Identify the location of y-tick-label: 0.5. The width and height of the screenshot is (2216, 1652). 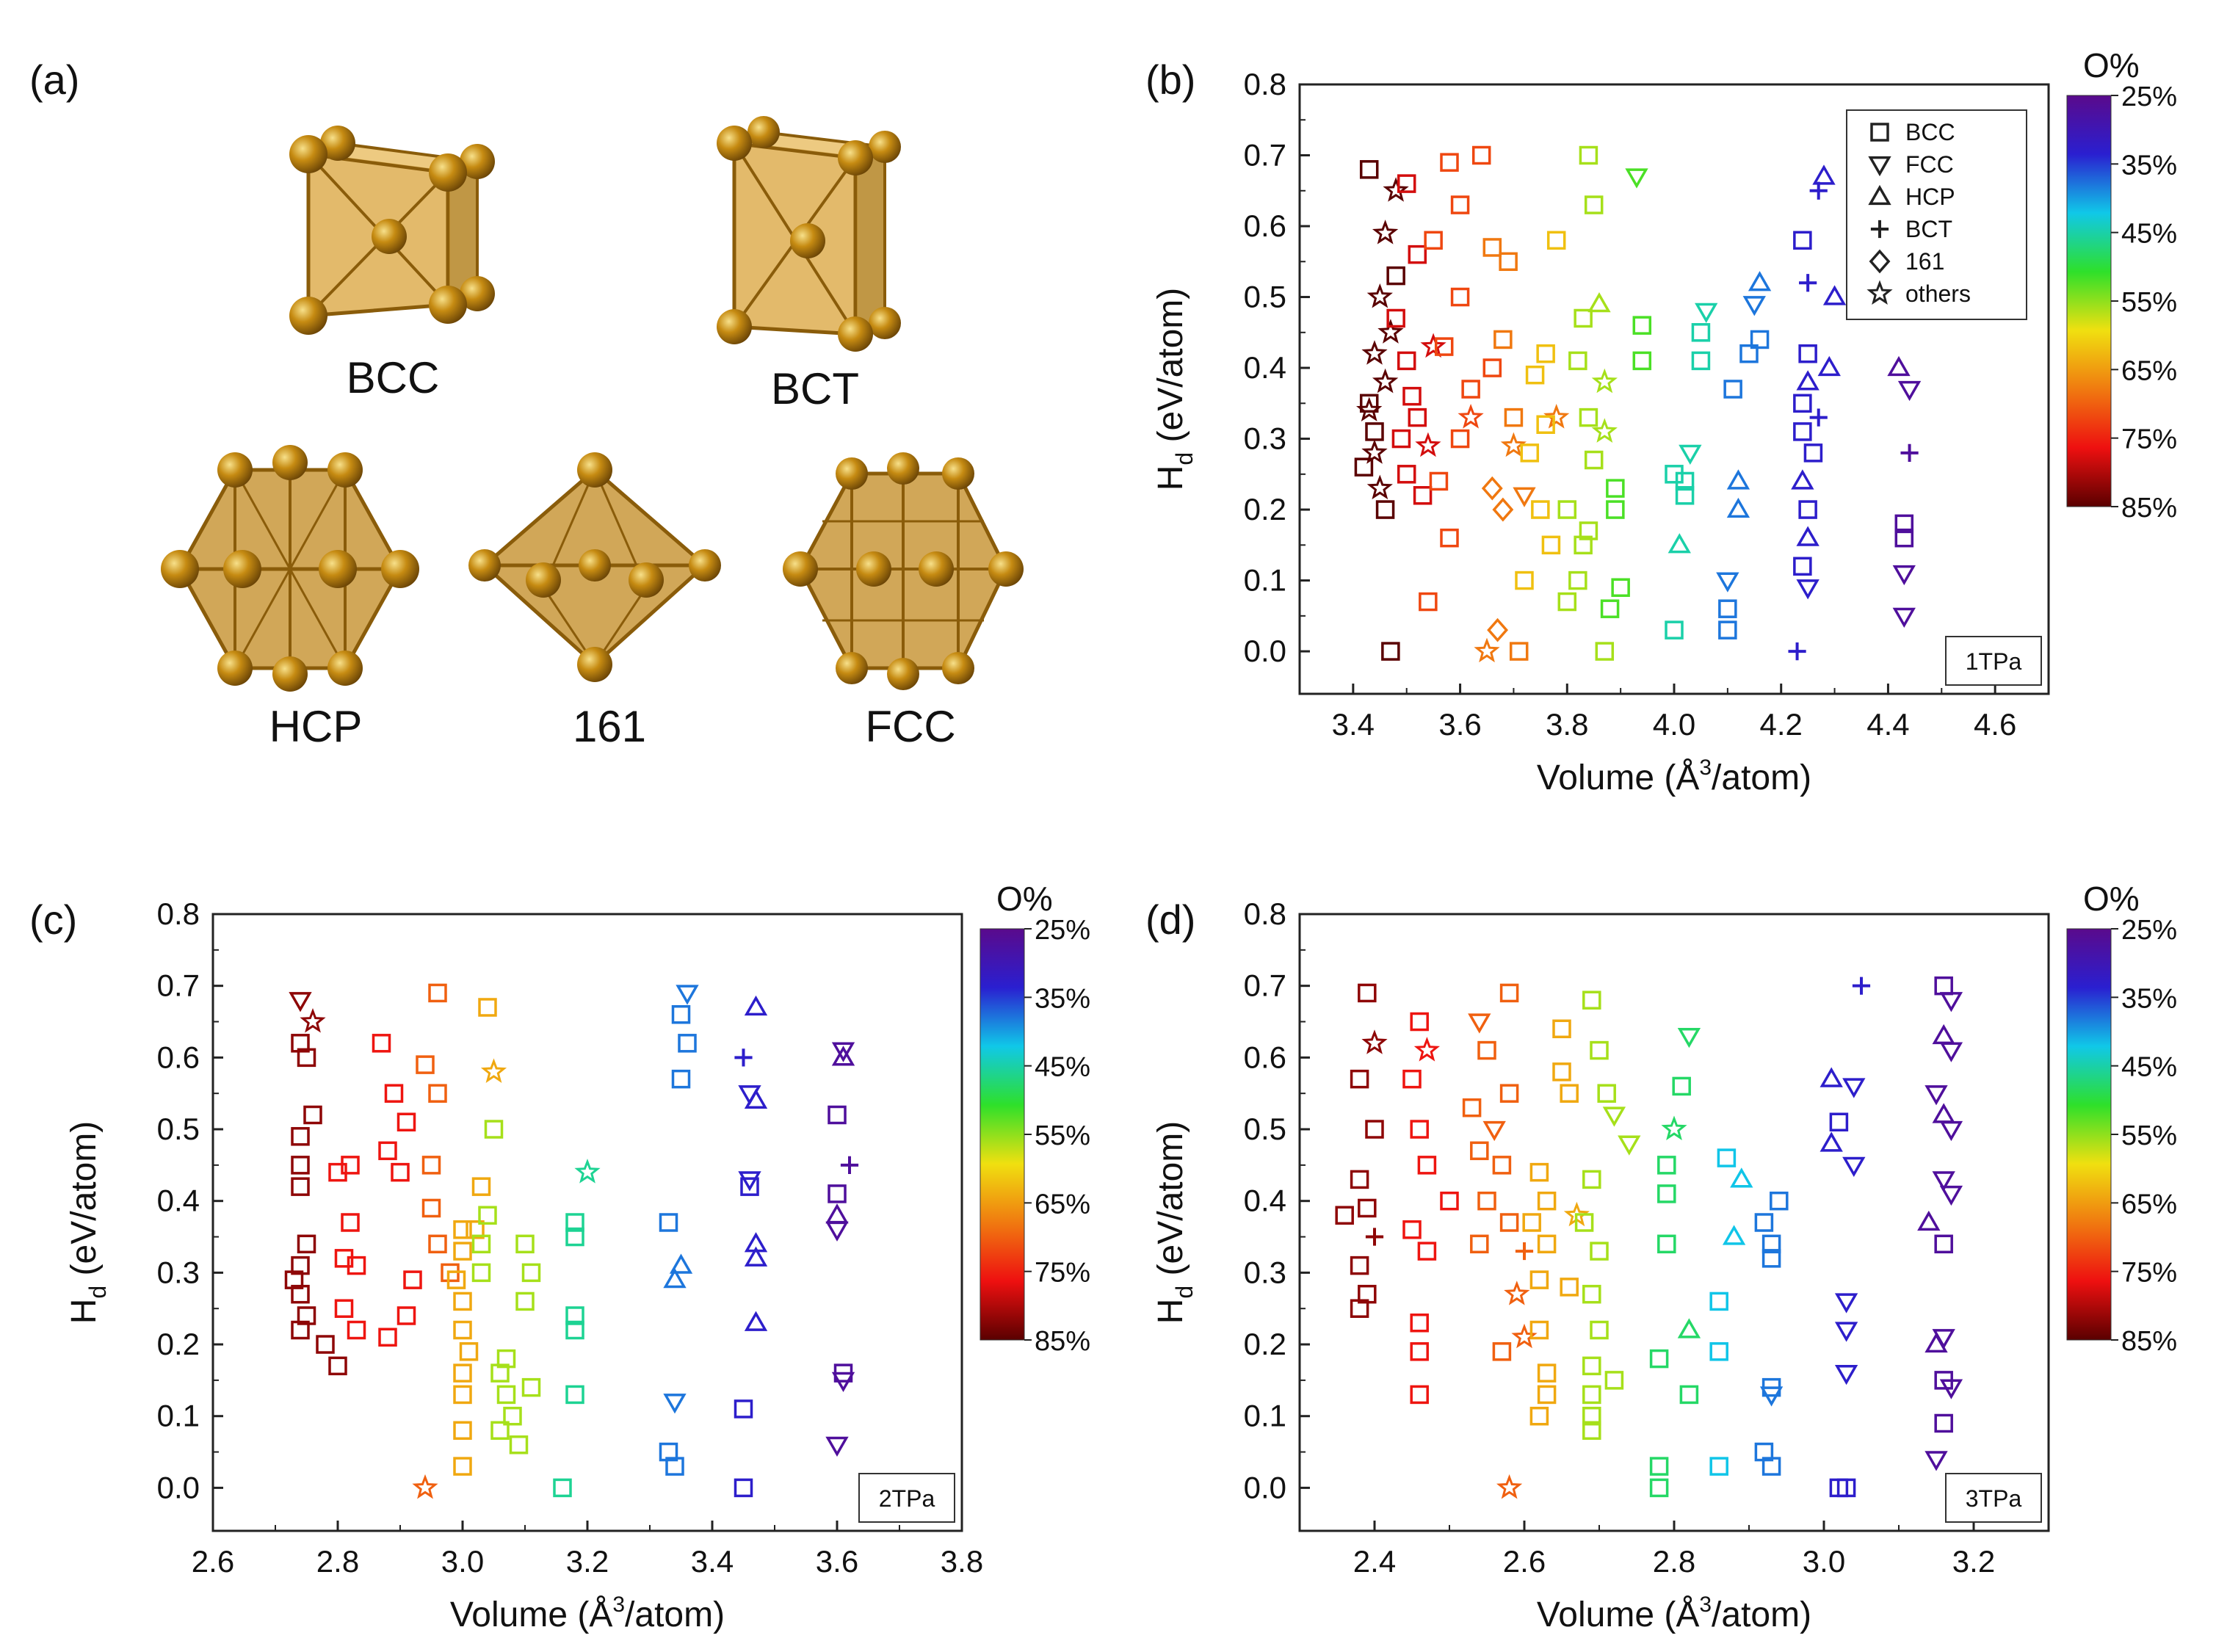
(179, 1129).